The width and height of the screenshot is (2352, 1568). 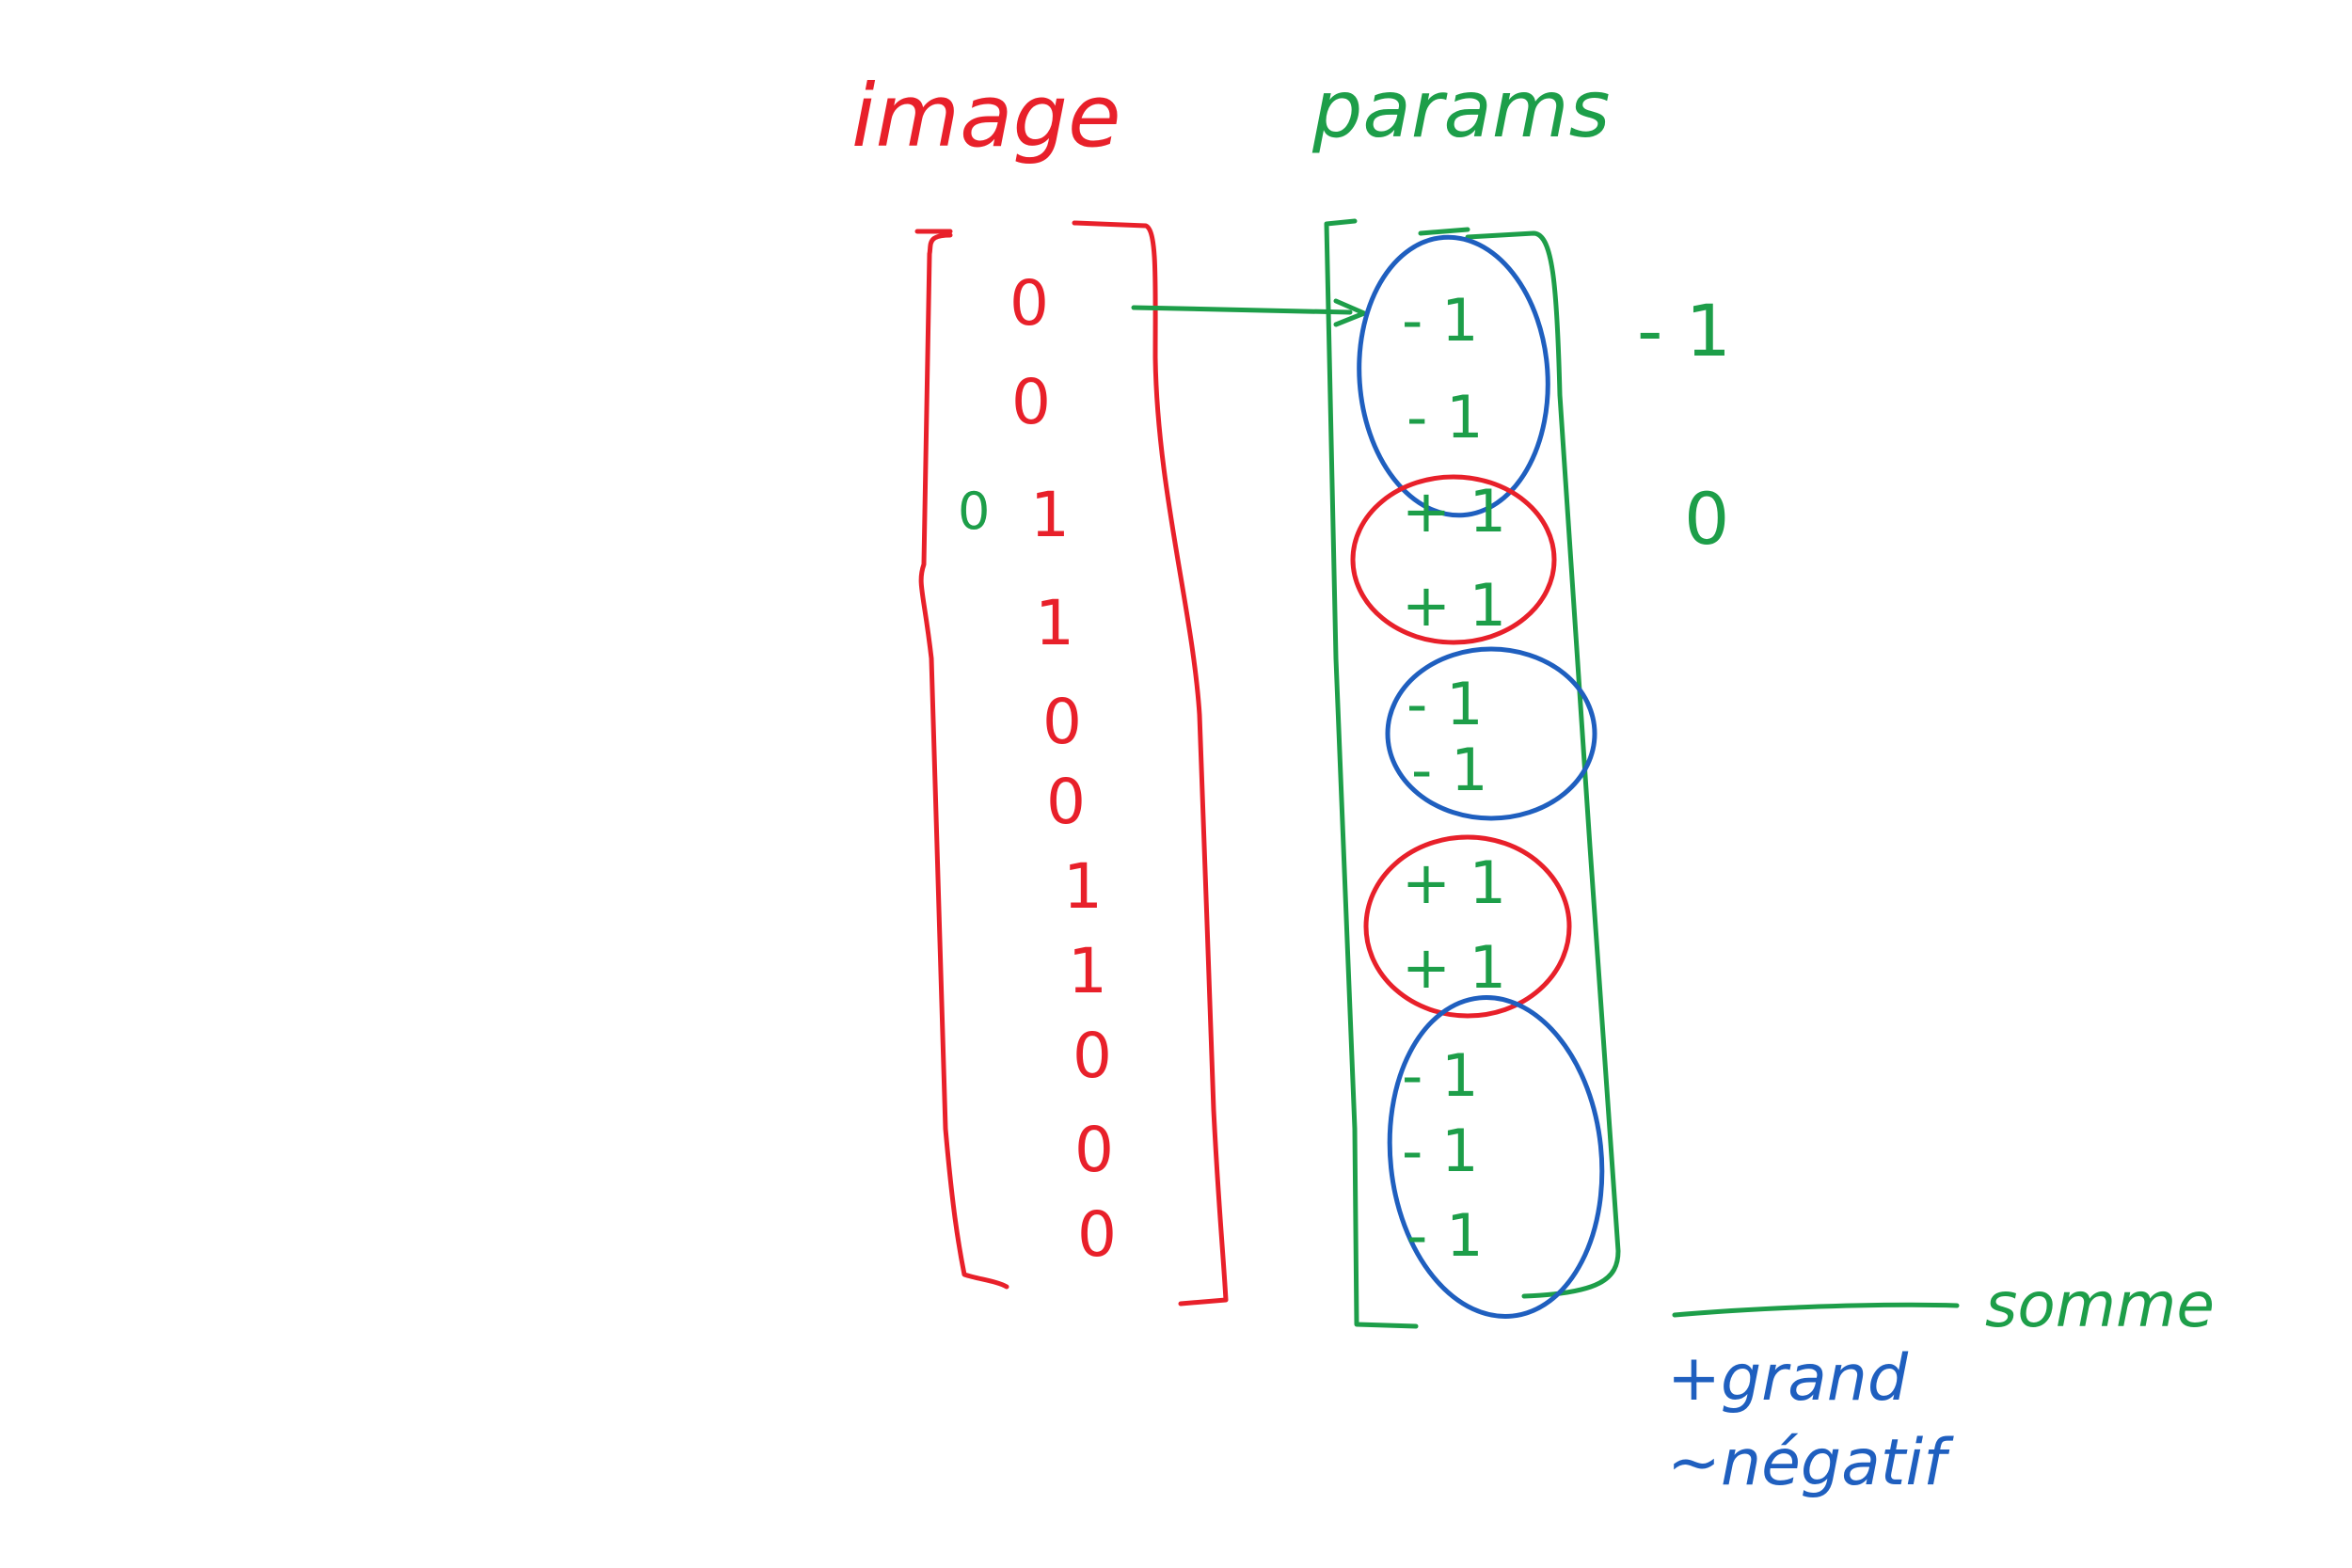 What do you see at coordinates (1706, 519) in the screenshot?
I see `group-result-2: 0` at bounding box center [1706, 519].